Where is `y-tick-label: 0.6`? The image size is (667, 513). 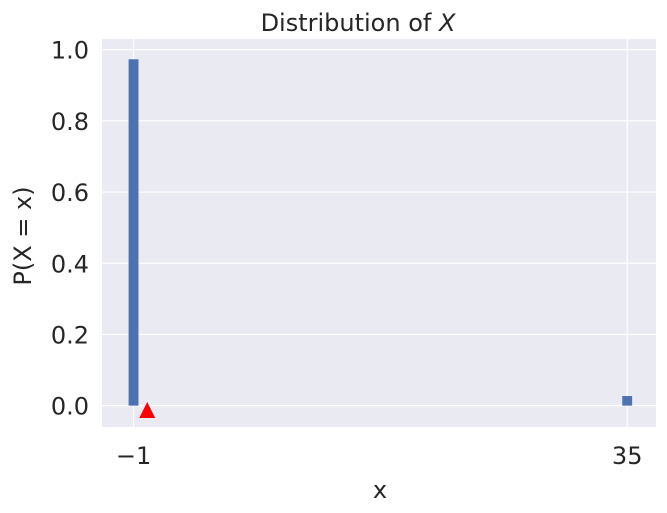
y-tick-label: 0.6 is located at coordinates (70, 193).